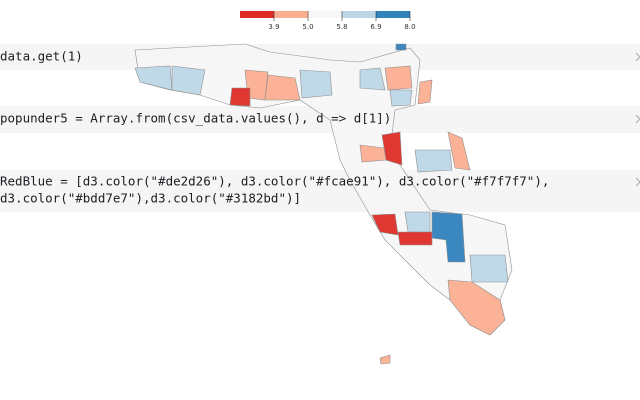 This screenshot has width=640, height=400. What do you see at coordinates (320, 191) in the screenshot?
I see `cell-bg` at bounding box center [320, 191].